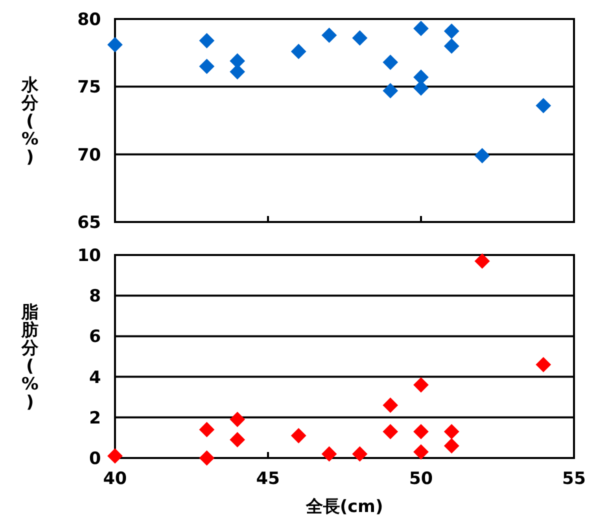 The image size is (592, 524). Describe the element at coordinates (95, 378) in the screenshot. I see `y-tick-label: 4` at that location.